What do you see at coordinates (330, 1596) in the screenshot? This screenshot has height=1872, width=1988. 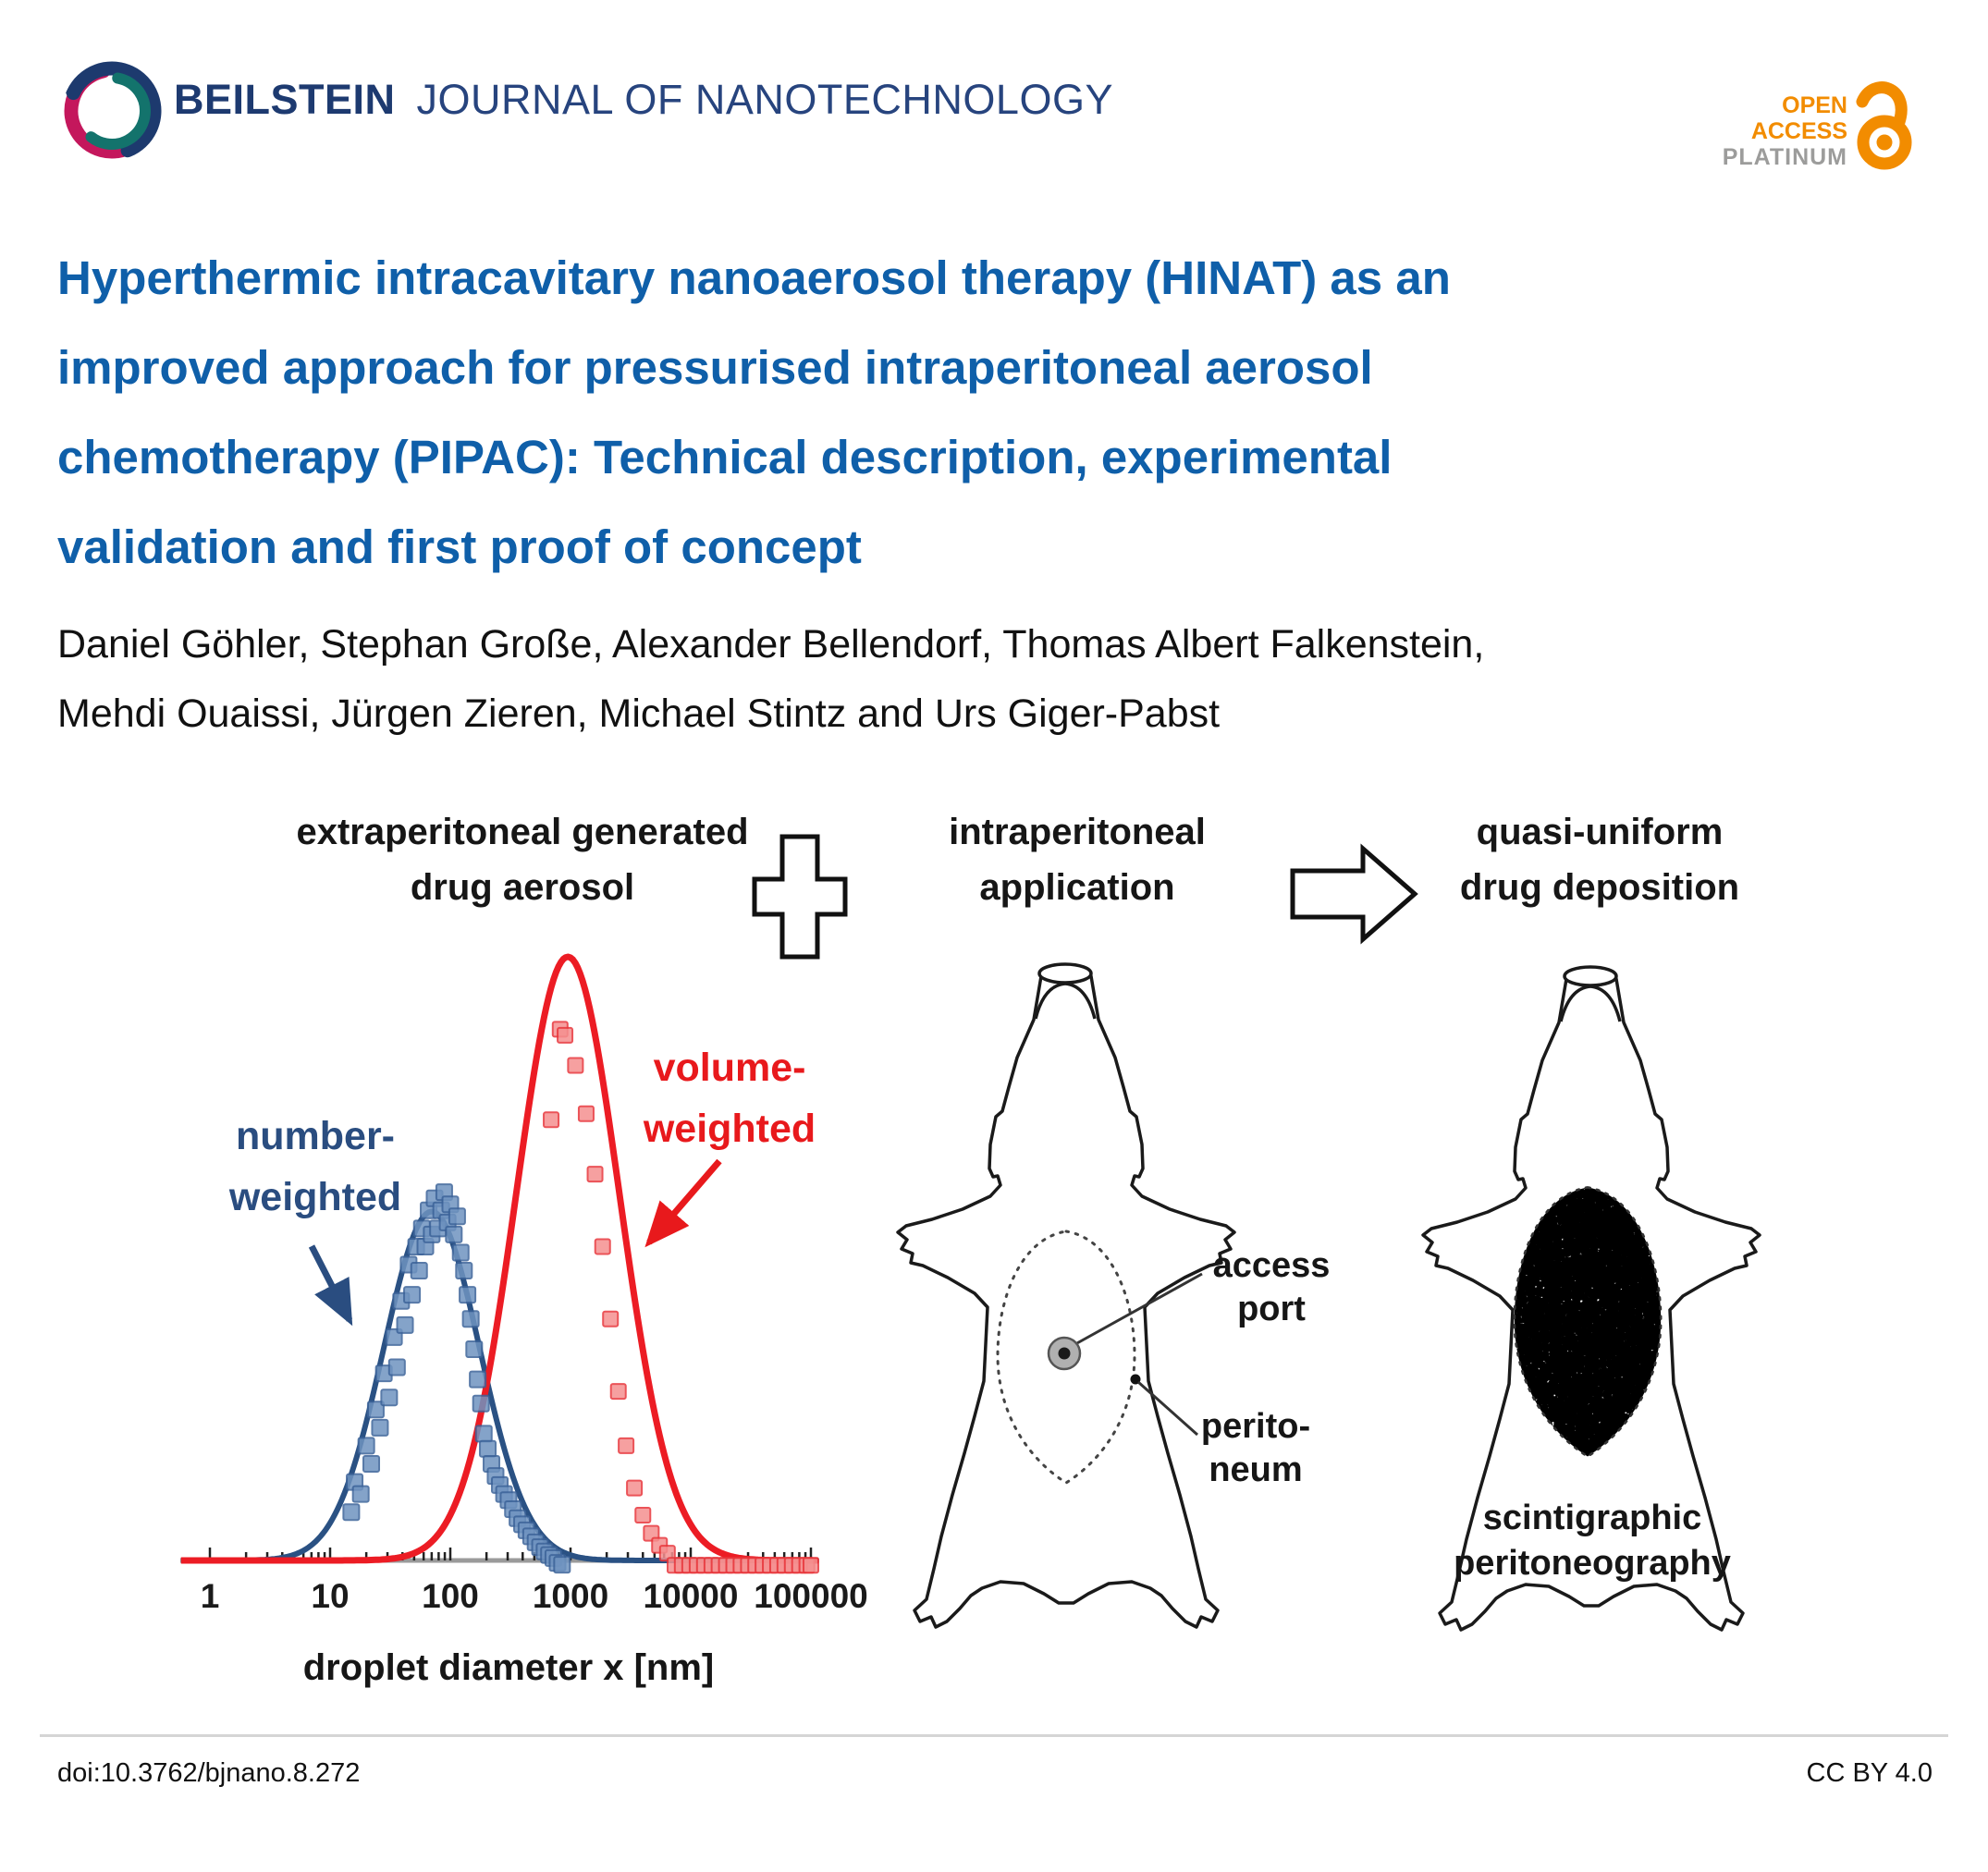 I see `x-tick-label: 10` at bounding box center [330, 1596].